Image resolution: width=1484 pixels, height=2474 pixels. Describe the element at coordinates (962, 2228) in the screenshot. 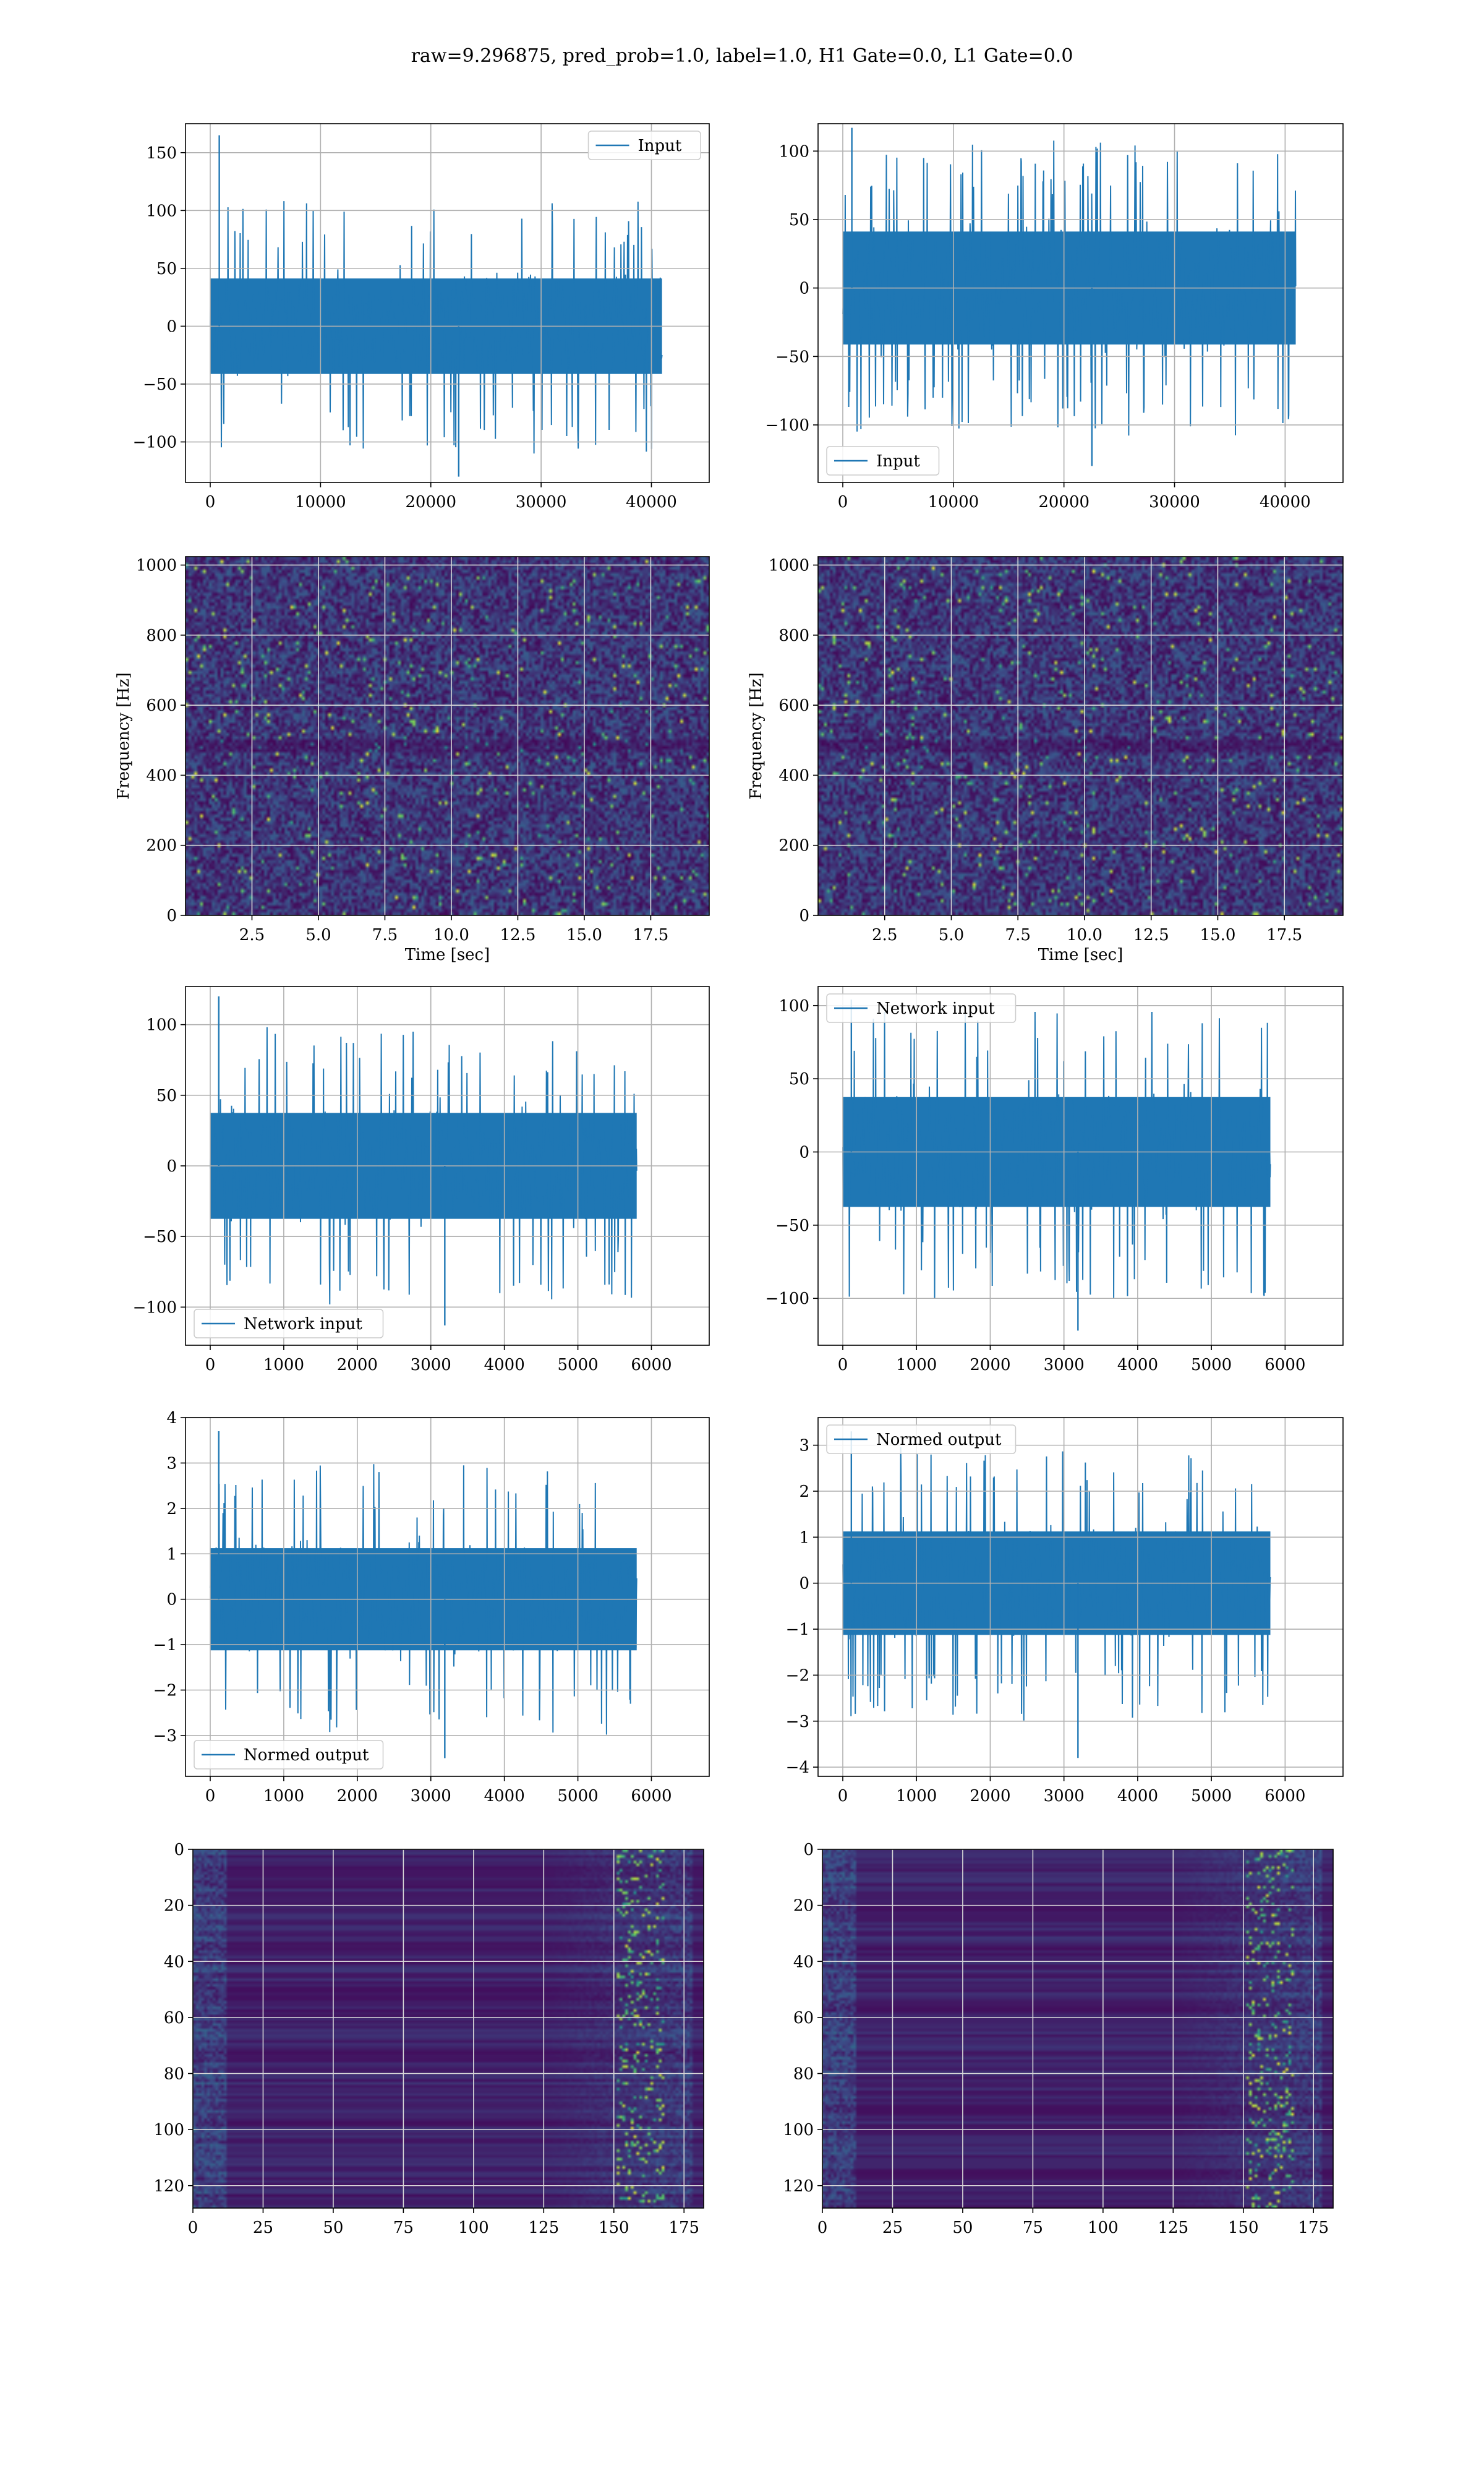

I see `x-tick-label: 50` at that location.